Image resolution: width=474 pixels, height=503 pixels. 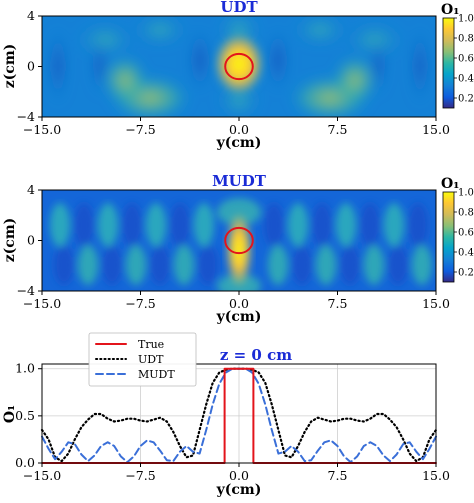 What do you see at coordinates (25, 462) in the screenshot?
I see `y-tick-label: 0.0` at bounding box center [25, 462].